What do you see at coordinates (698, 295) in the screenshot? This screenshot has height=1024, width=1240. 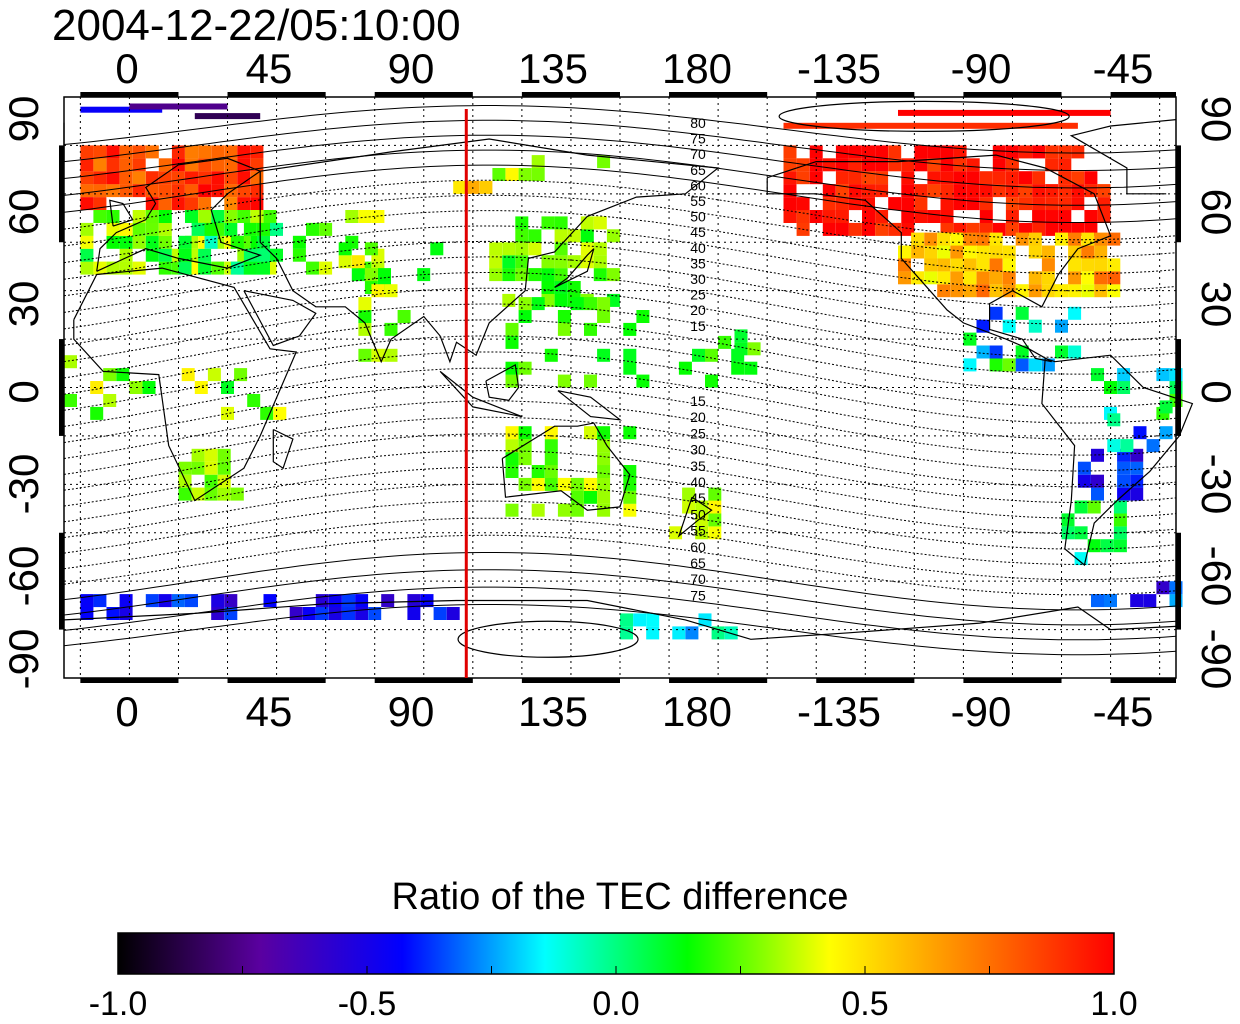 I see `contour-label: 25` at bounding box center [698, 295].